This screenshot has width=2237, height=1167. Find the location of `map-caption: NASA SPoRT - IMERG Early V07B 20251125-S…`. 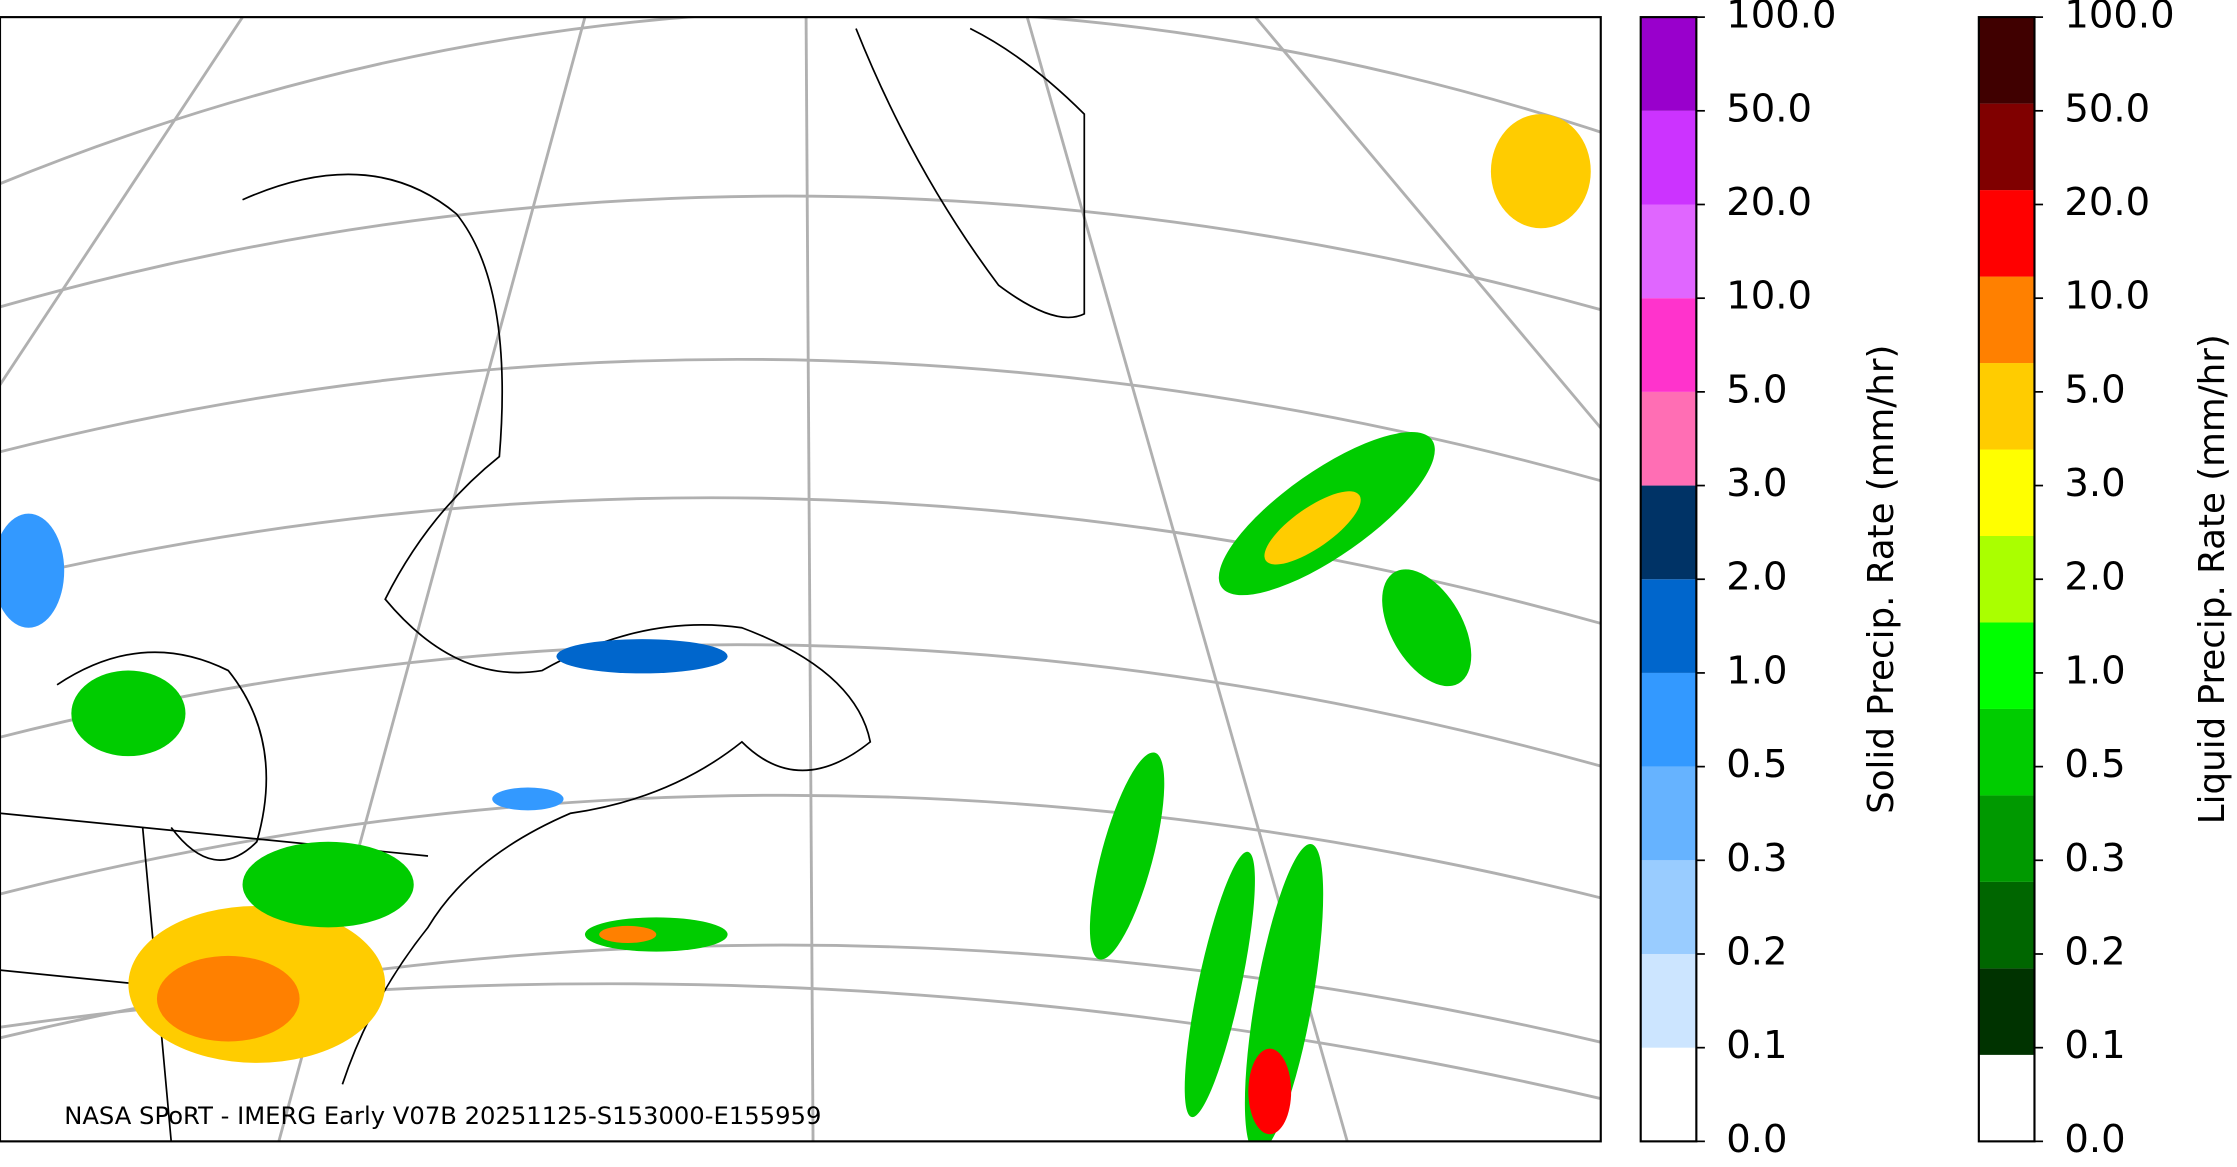

map-caption: NASA SPoRT - IMERG Early V07B 20251125-S… is located at coordinates (442, 1115).